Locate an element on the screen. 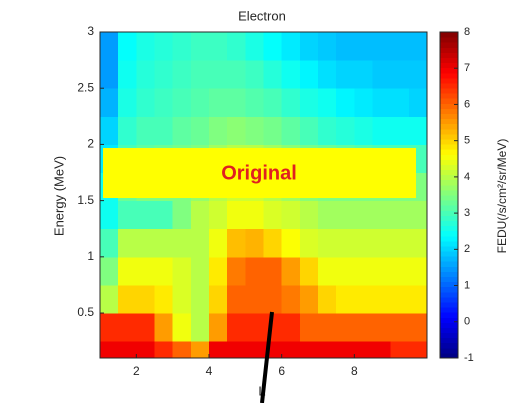 The image size is (523, 403). annotation-box is located at coordinates (259, 173).